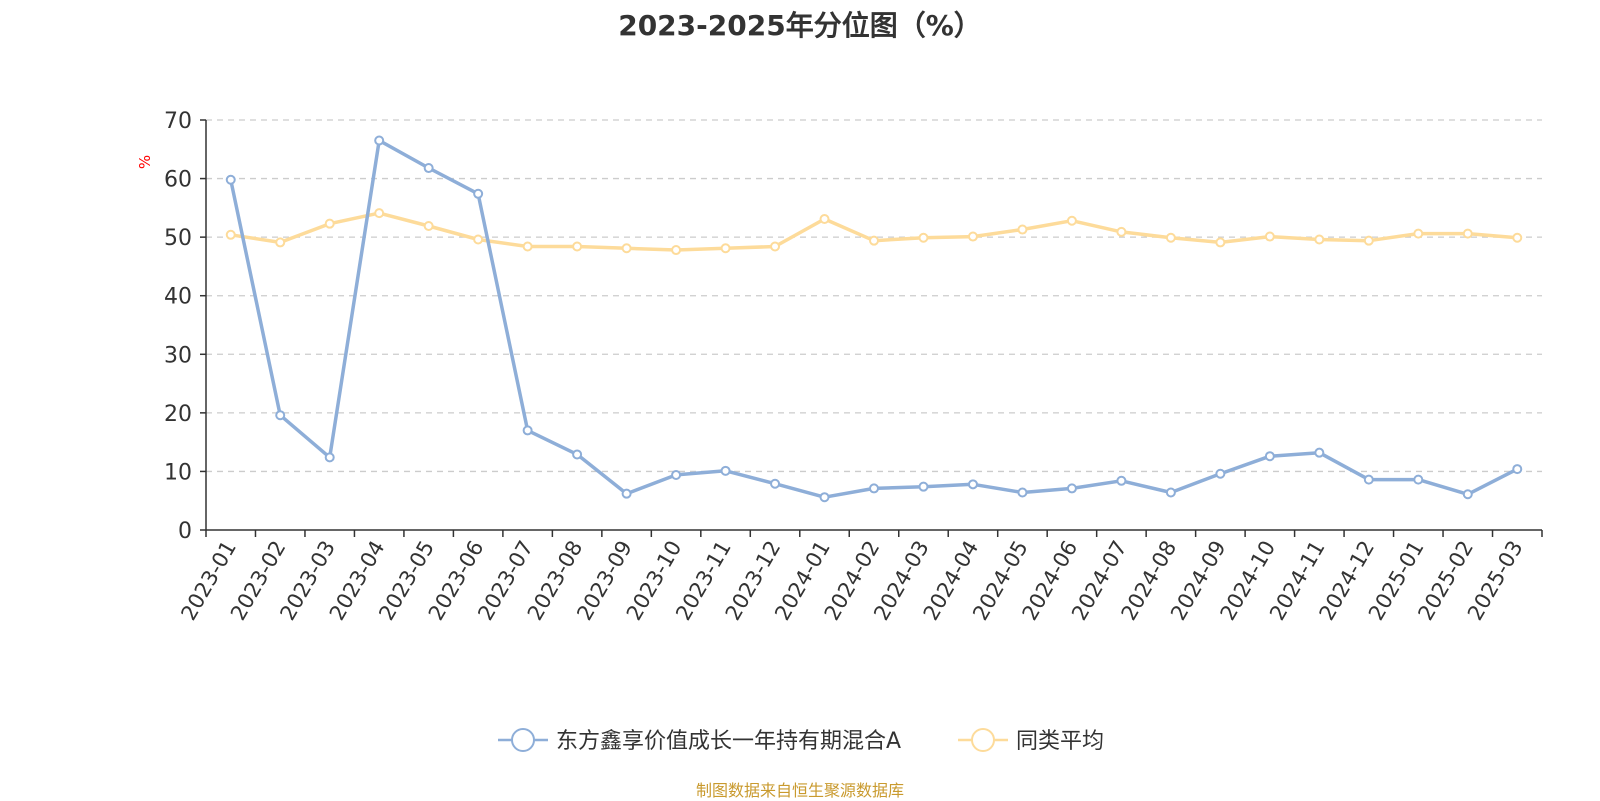 Image resolution: width=1600 pixels, height=801 pixels. What do you see at coordinates (178, 297) in the screenshot?
I see `y-tick-label: 40` at bounding box center [178, 297].